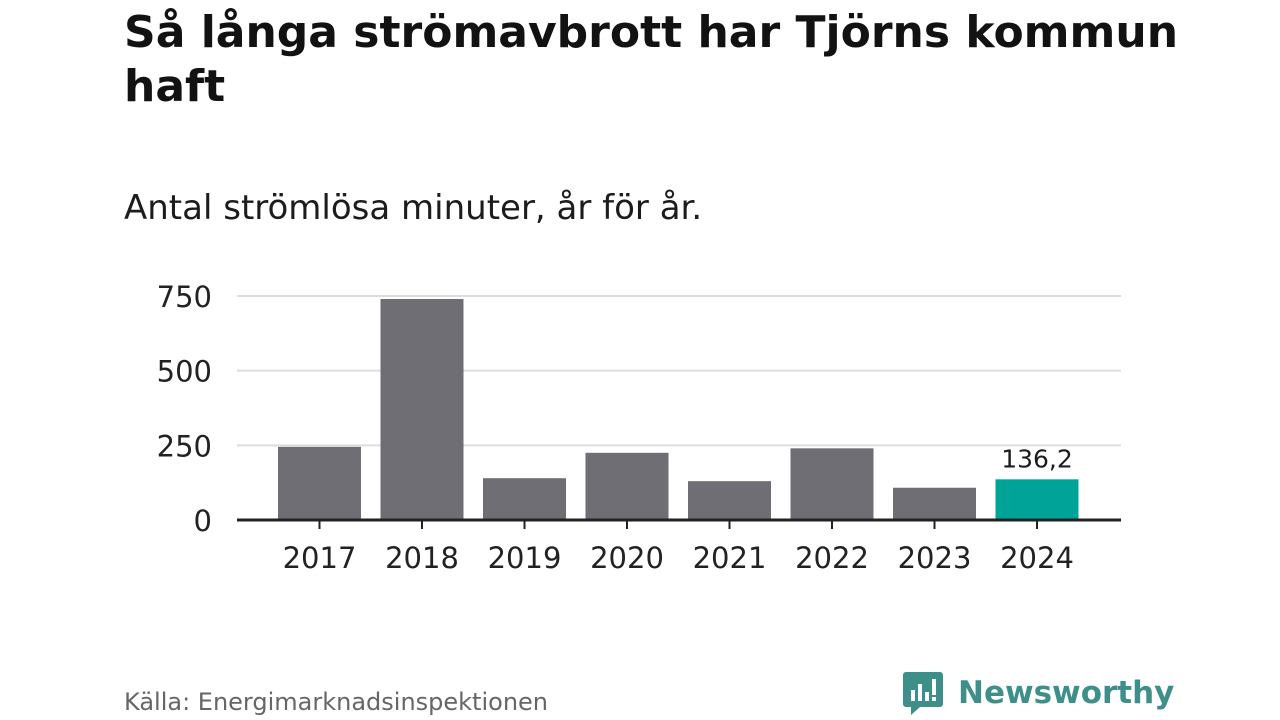 The image size is (1280, 720). I want to click on bar-2017, so click(319, 483).